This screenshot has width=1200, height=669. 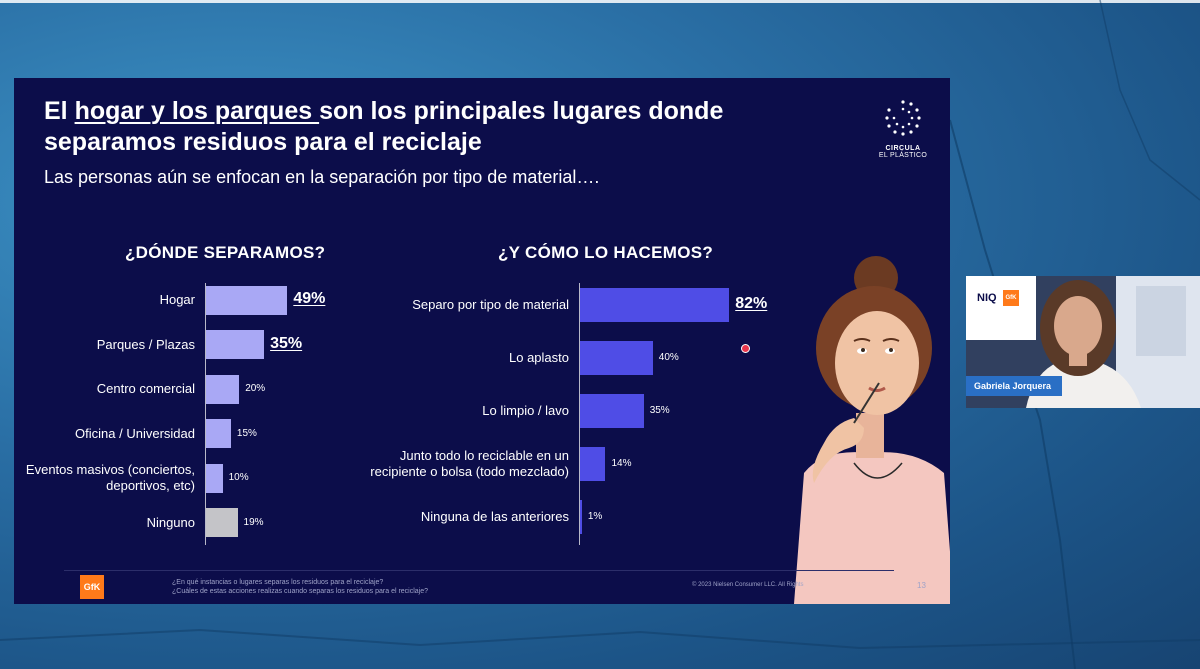 I want to click on gfk-logo: GfK, so click(x=1011, y=298).